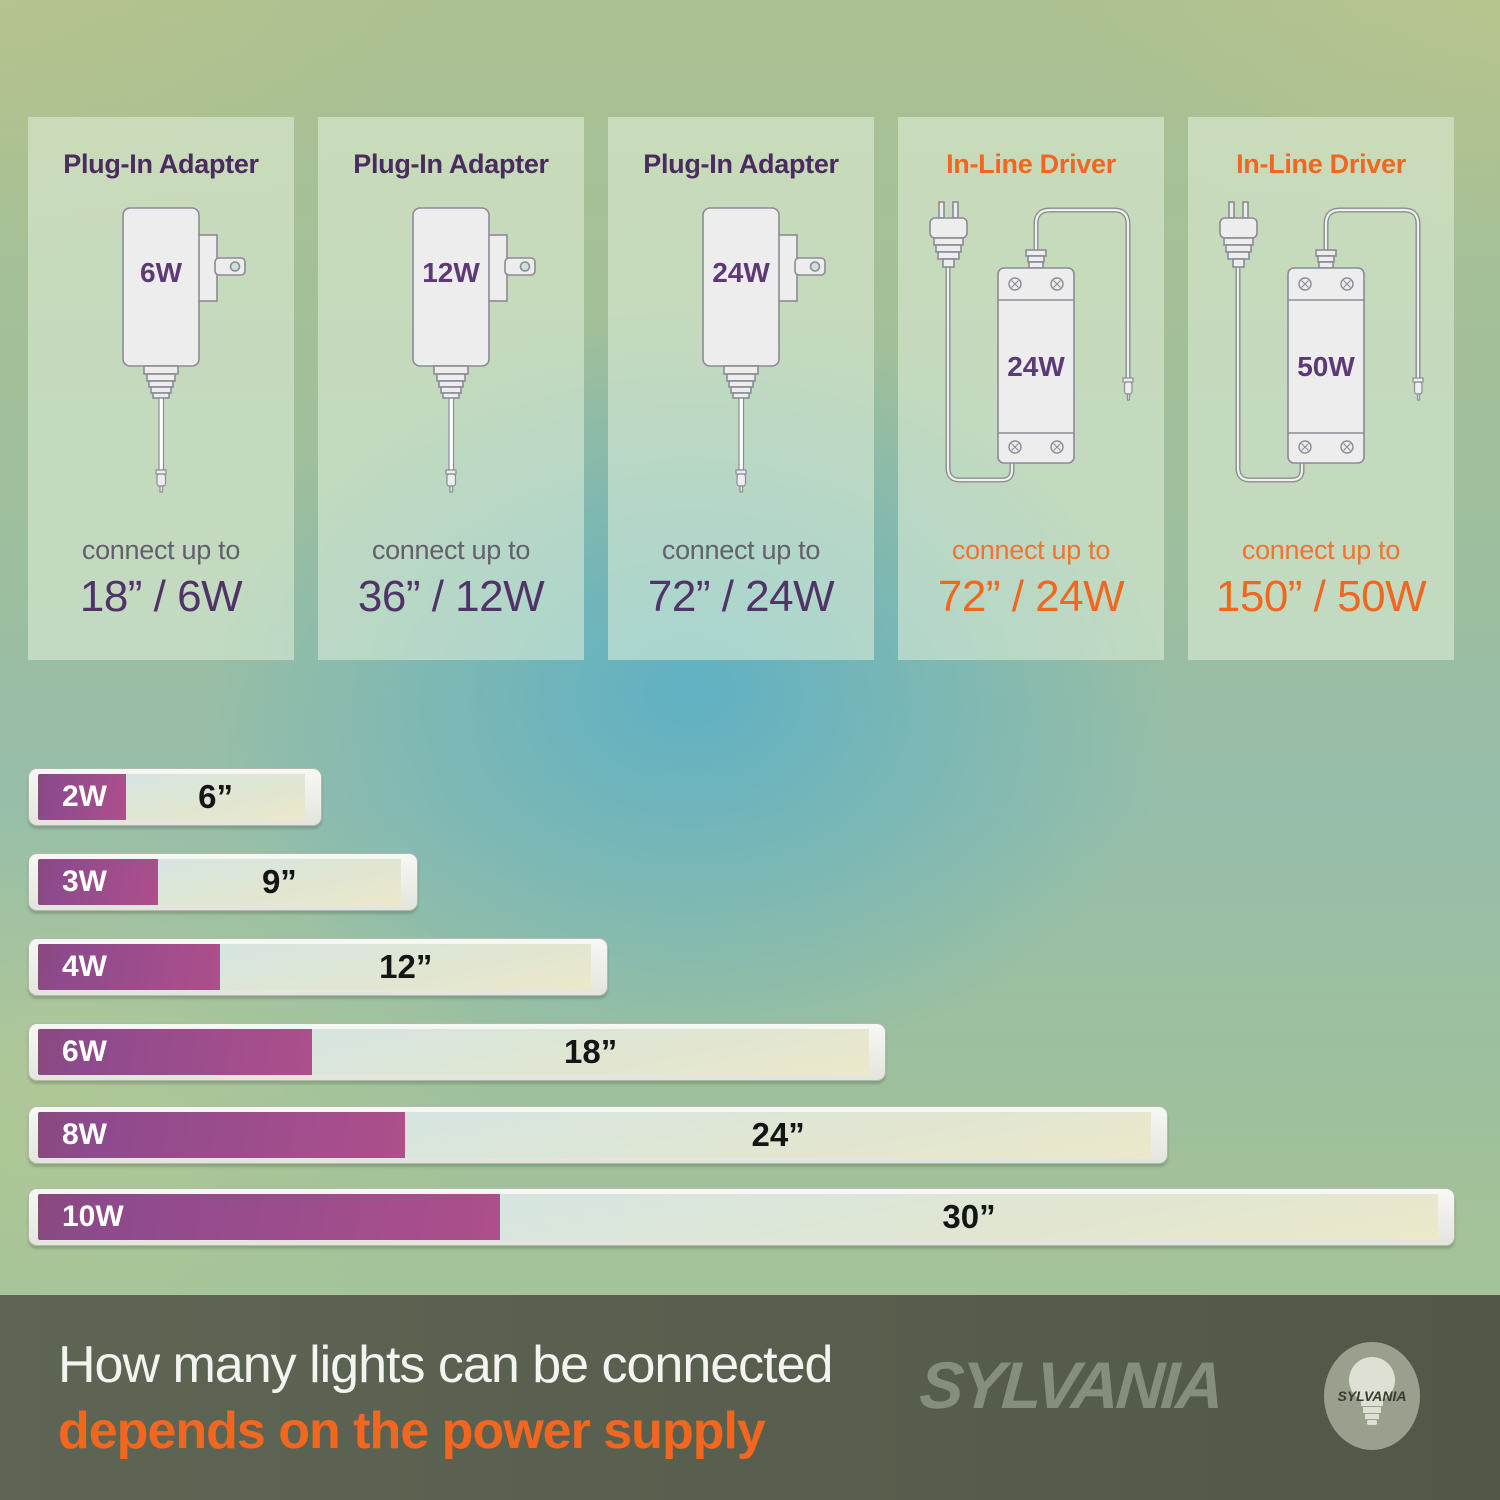 This screenshot has height=1500, width=1500. I want to click on bar-length-label: 6”, so click(215, 797).